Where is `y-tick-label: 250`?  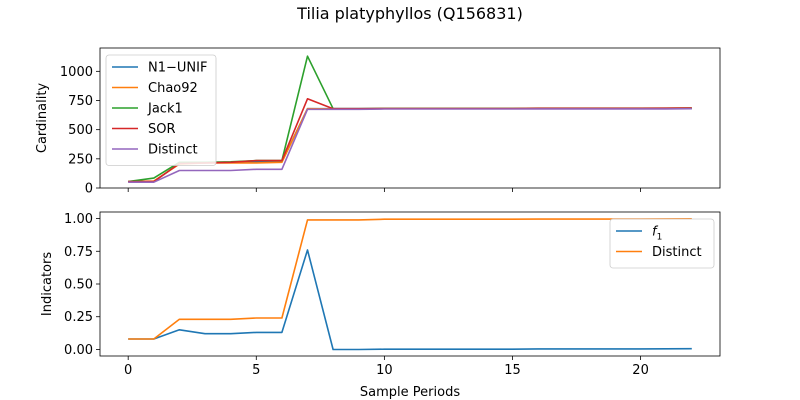 y-tick-label: 250 is located at coordinates (80, 159).